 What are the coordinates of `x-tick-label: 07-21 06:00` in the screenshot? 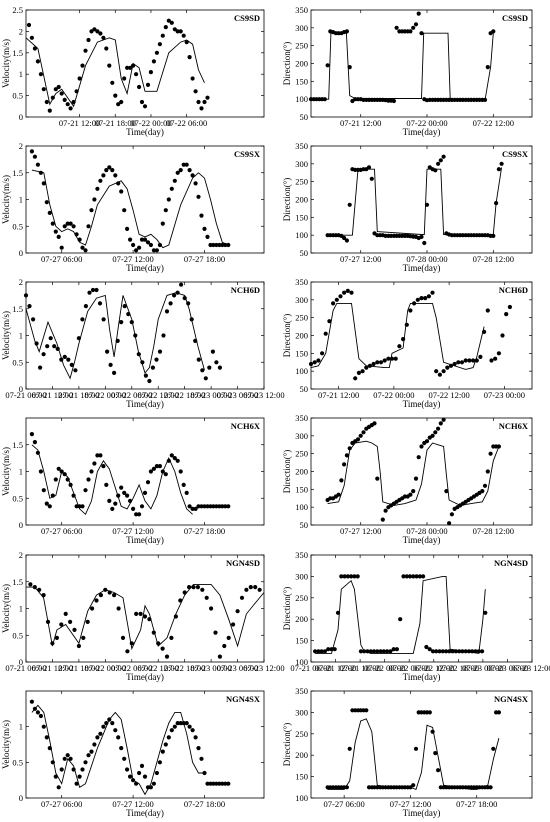 It's located at (310, 668).